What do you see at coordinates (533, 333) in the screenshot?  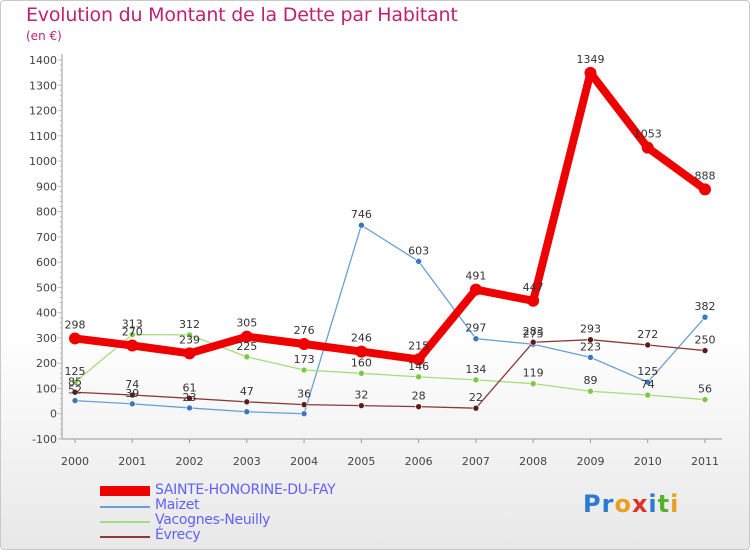 I see `data-label: 275` at bounding box center [533, 333].